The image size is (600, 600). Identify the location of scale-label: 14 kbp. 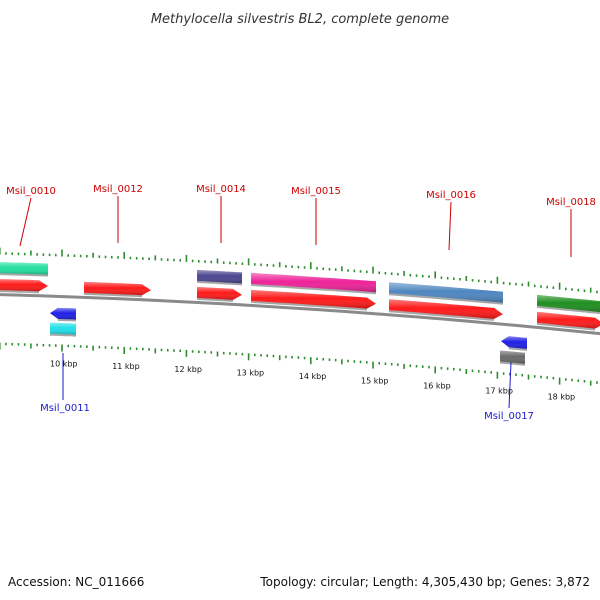
(313, 376).